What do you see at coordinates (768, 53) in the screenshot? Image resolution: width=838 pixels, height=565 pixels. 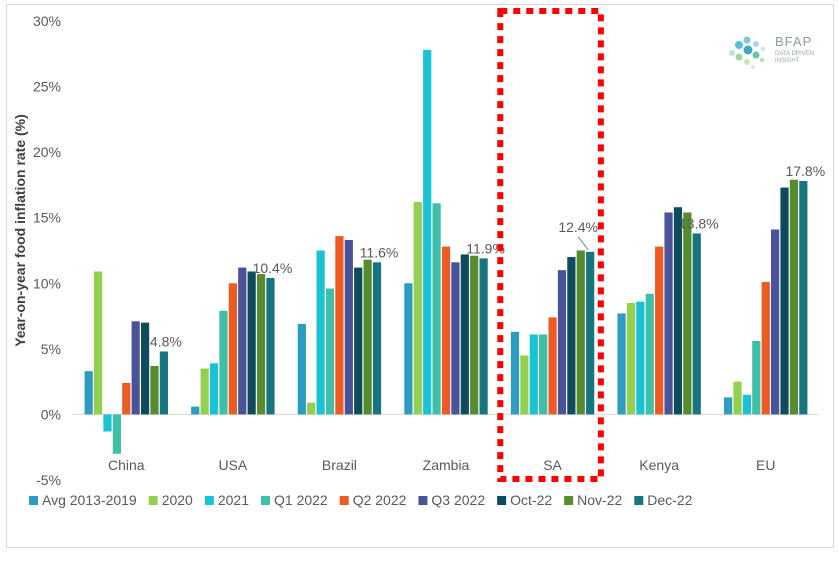 I see `bfap-logo: BFAP DATA DRIVEN INSIGHT` at bounding box center [768, 53].